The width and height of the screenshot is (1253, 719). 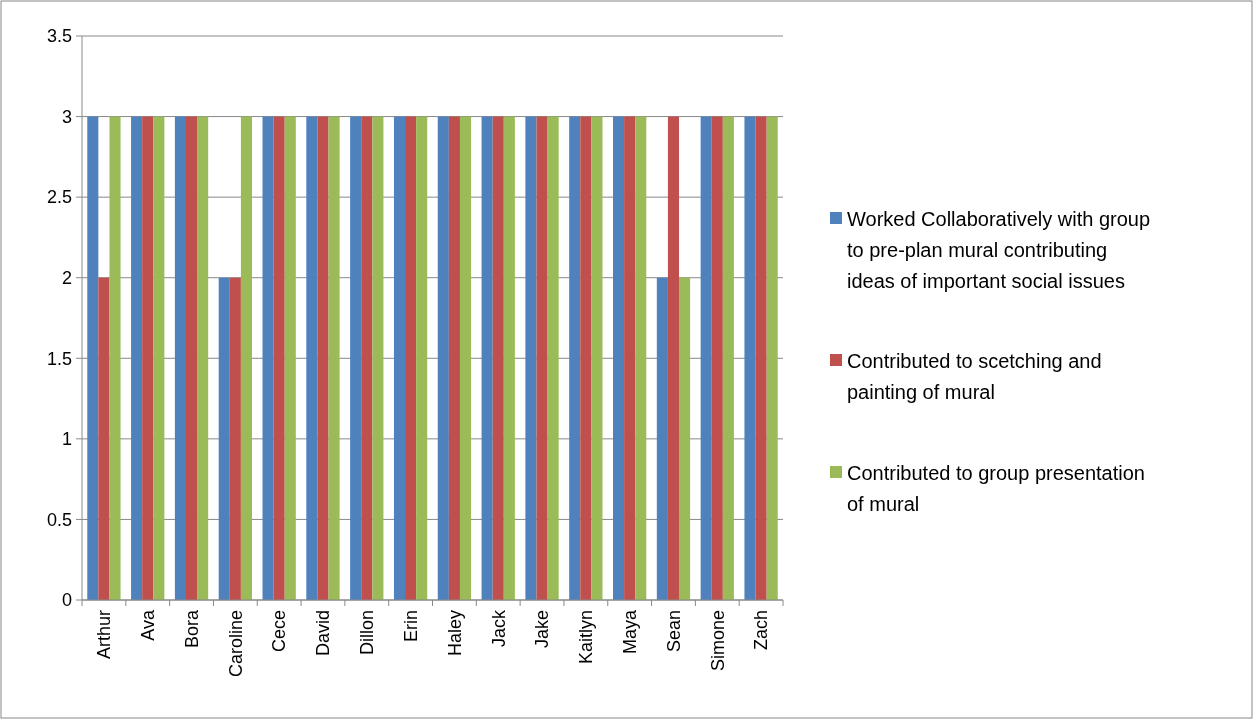 What do you see at coordinates (59, 197) in the screenshot?
I see `y-tick-label: 2.5` at bounding box center [59, 197].